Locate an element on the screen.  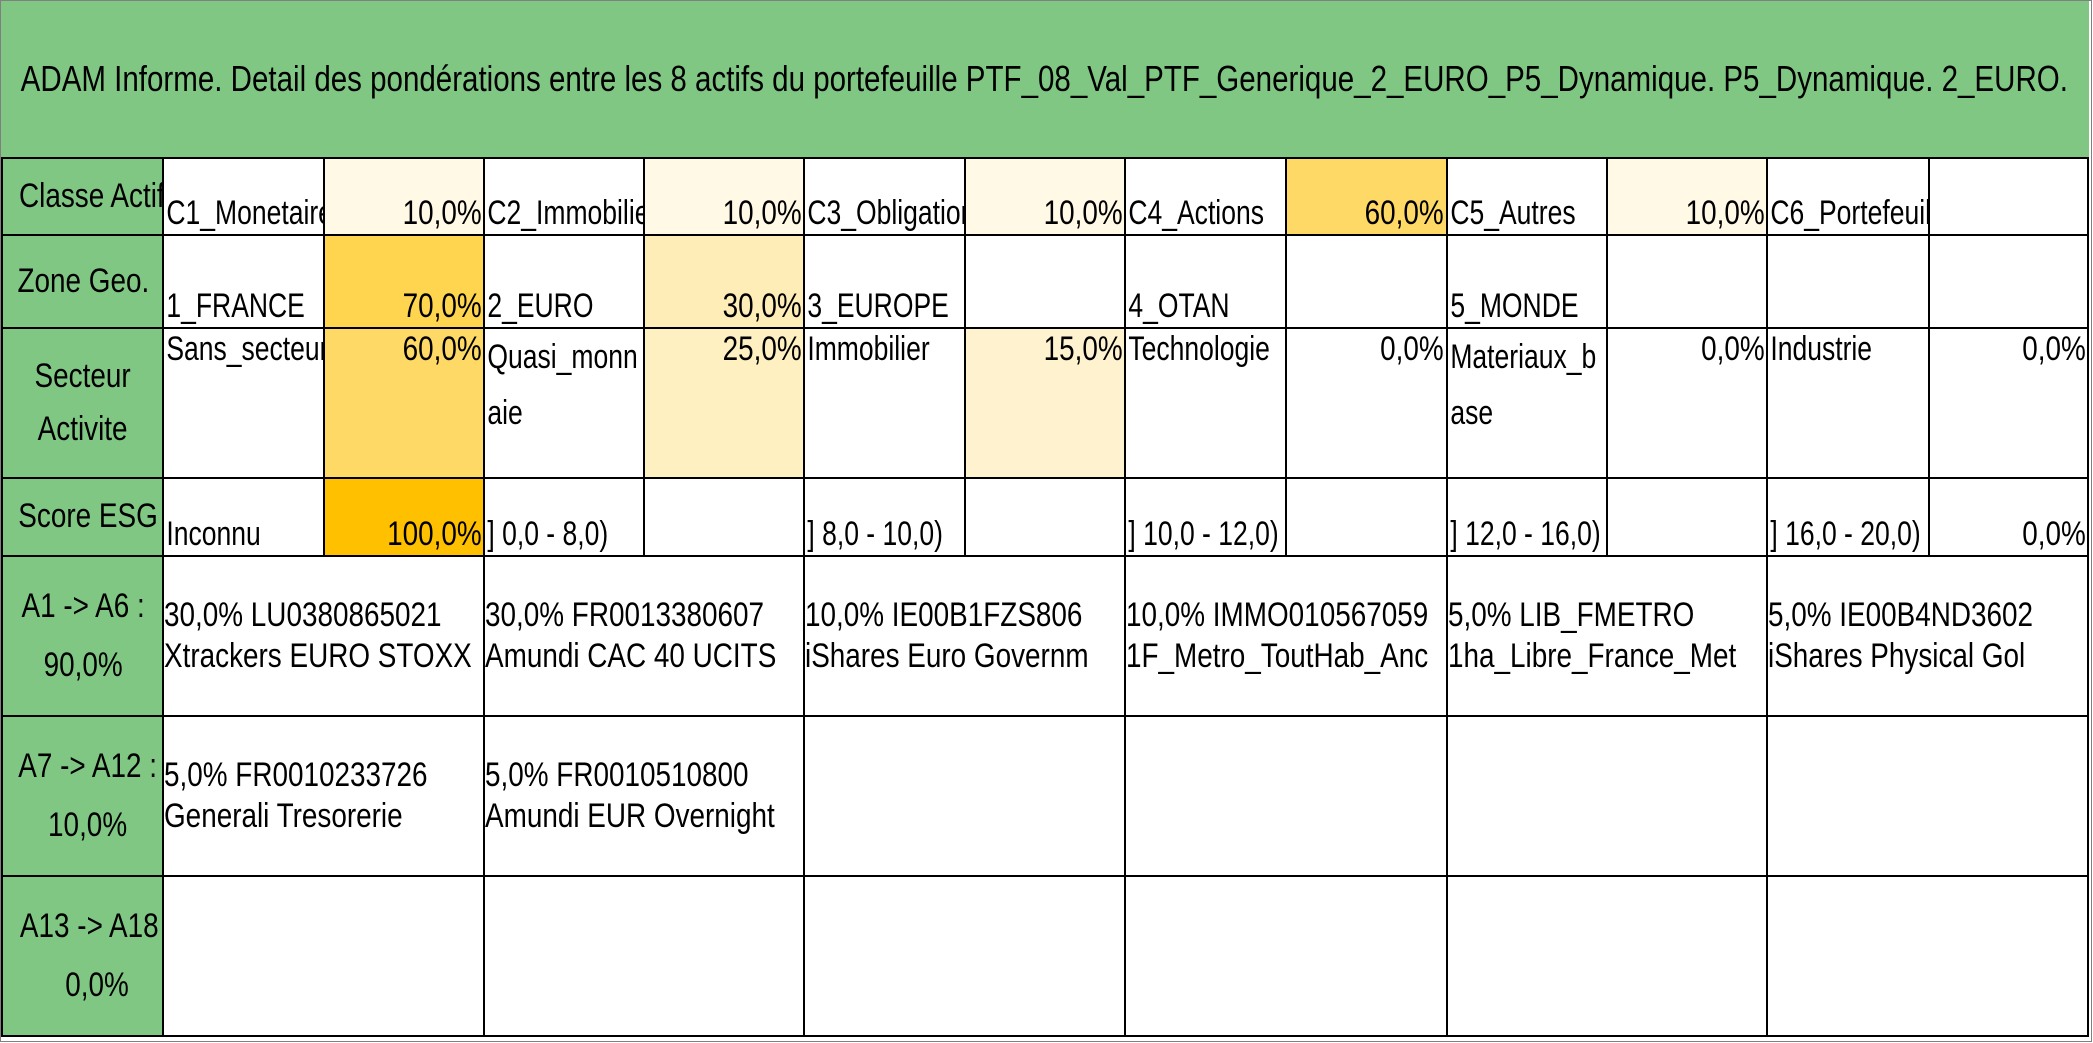
secteur-name-3: Immobilier is located at coordinates (884, 403).